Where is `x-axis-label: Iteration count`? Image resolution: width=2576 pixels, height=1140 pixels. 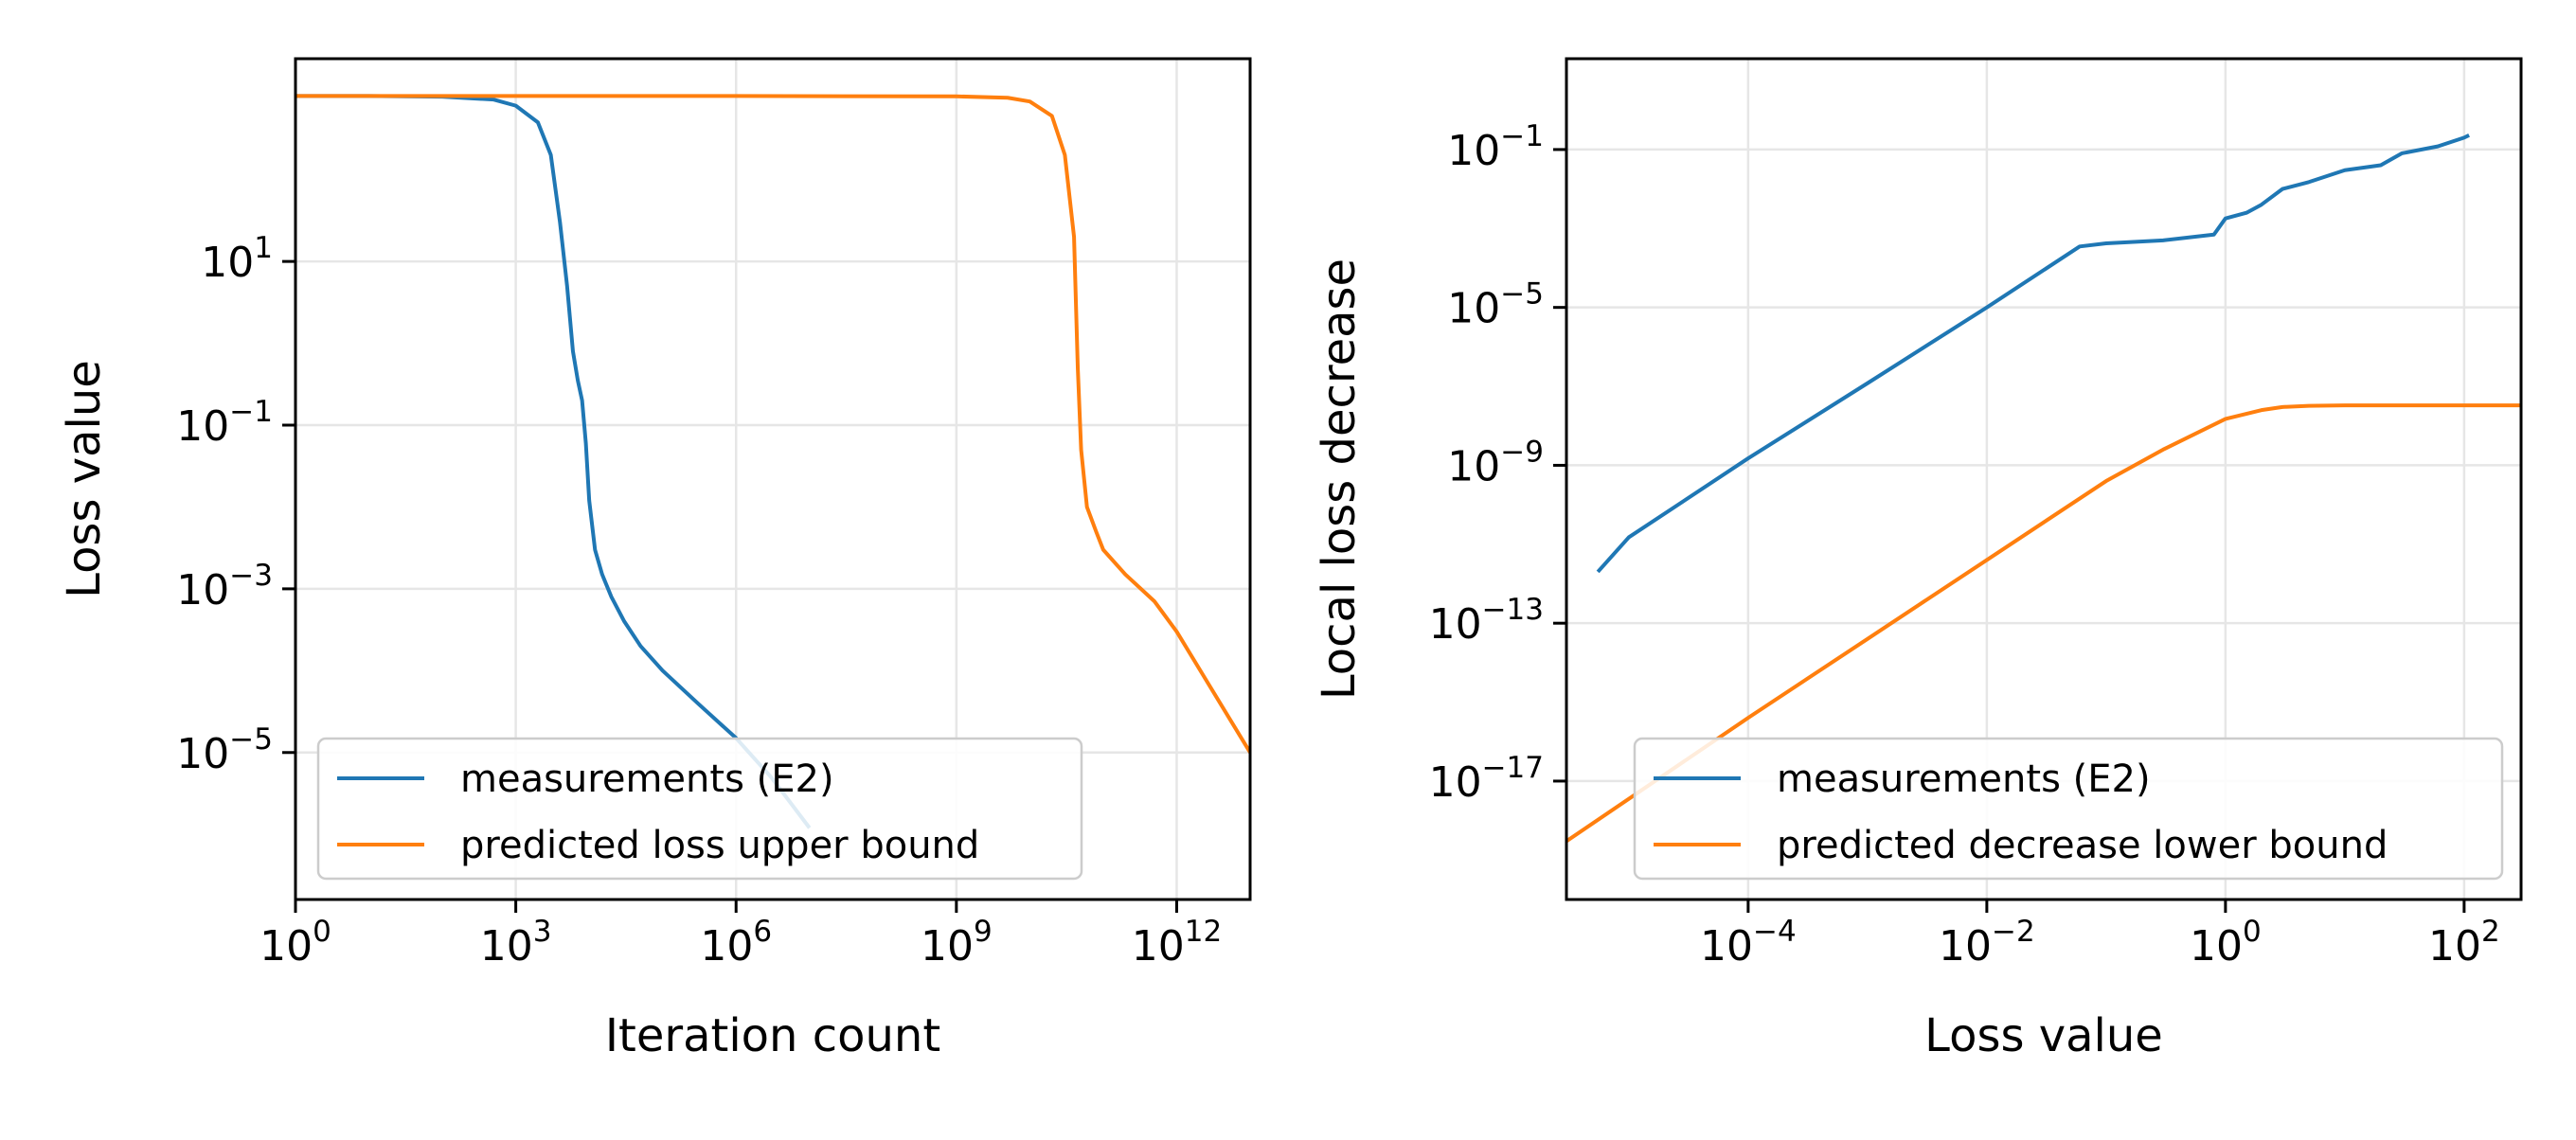
x-axis-label: Iteration count is located at coordinates (772, 1035).